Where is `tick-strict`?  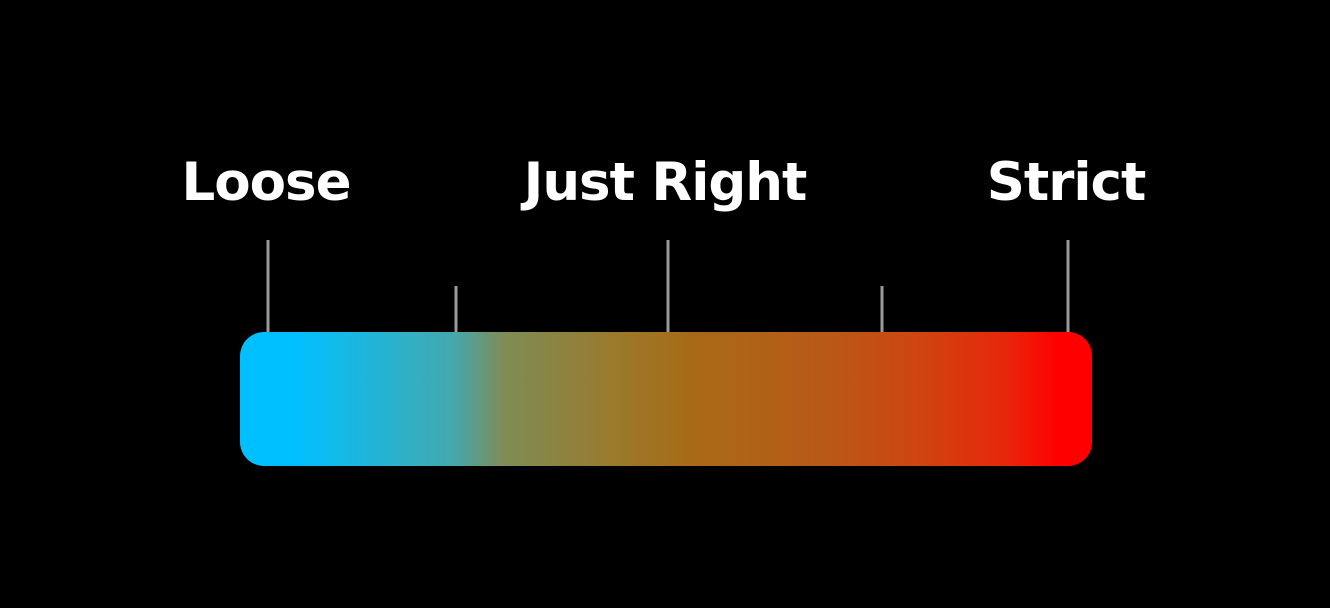
tick-strict is located at coordinates (1068, 286).